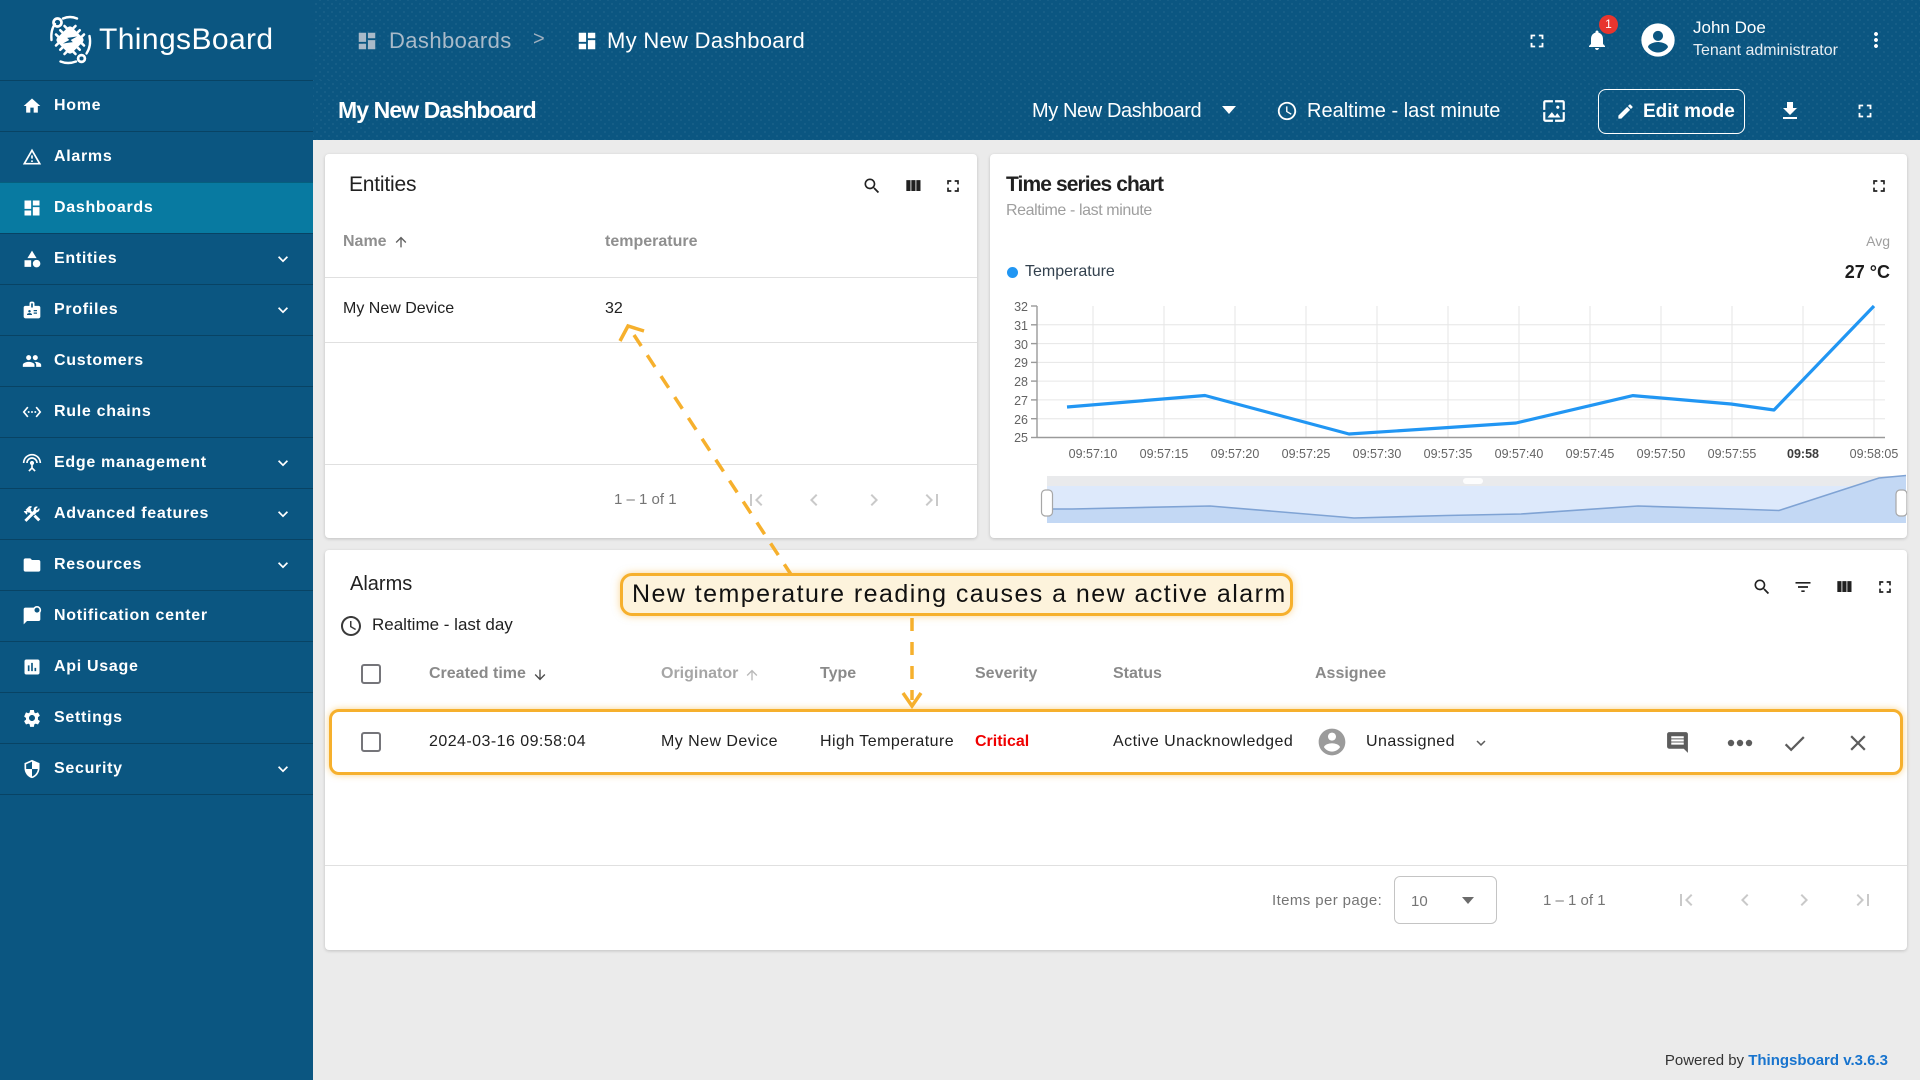  What do you see at coordinates (1021, 401) in the screenshot?
I see `svg-text: 27` at bounding box center [1021, 401].